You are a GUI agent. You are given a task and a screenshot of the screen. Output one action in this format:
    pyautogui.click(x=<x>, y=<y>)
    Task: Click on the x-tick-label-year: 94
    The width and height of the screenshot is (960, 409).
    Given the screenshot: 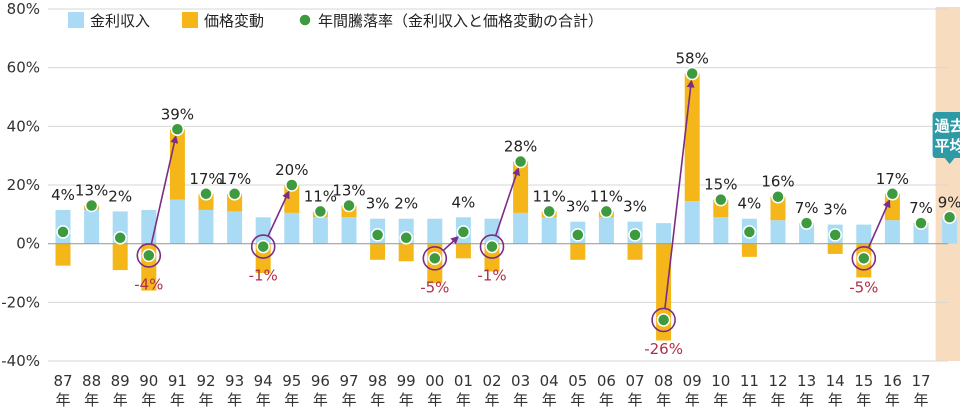 What is the action you would take?
    pyautogui.click(x=263, y=381)
    